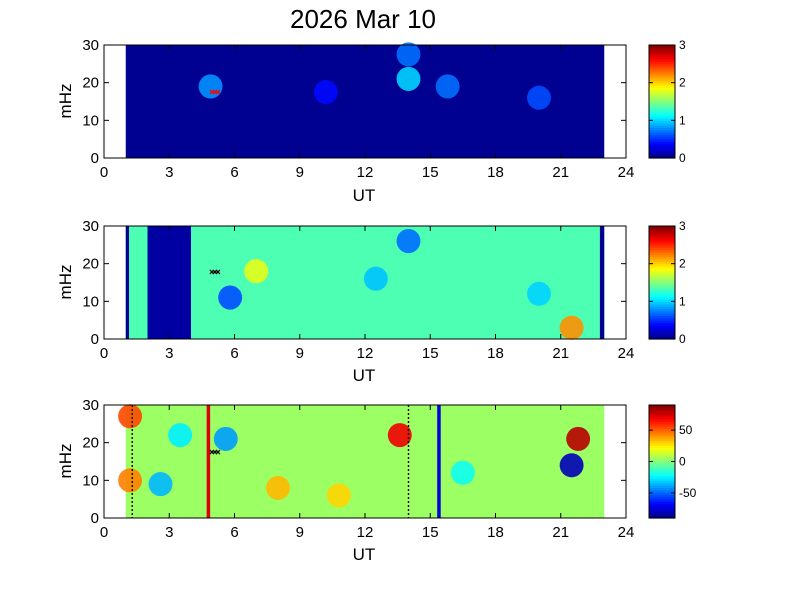 The image size is (801, 600). Describe the element at coordinates (682, 264) in the screenshot. I see `panel-2-colorbar-tick-label-2: 2` at that location.